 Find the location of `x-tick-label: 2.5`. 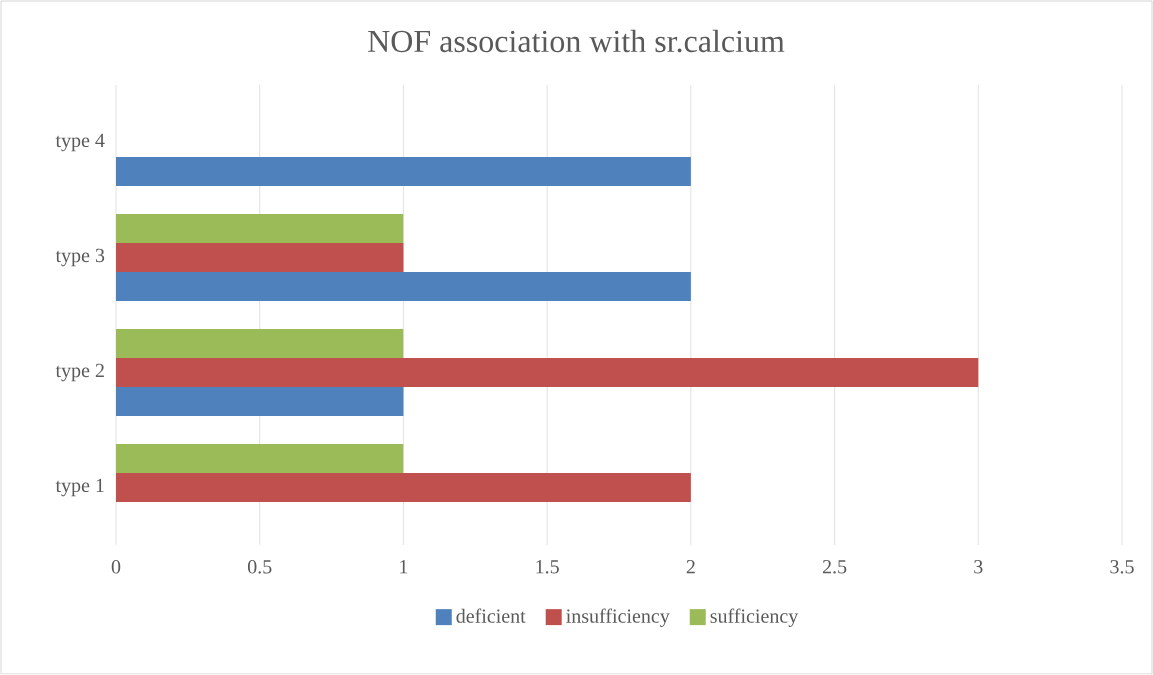

x-tick-label: 2.5 is located at coordinates (834, 567).